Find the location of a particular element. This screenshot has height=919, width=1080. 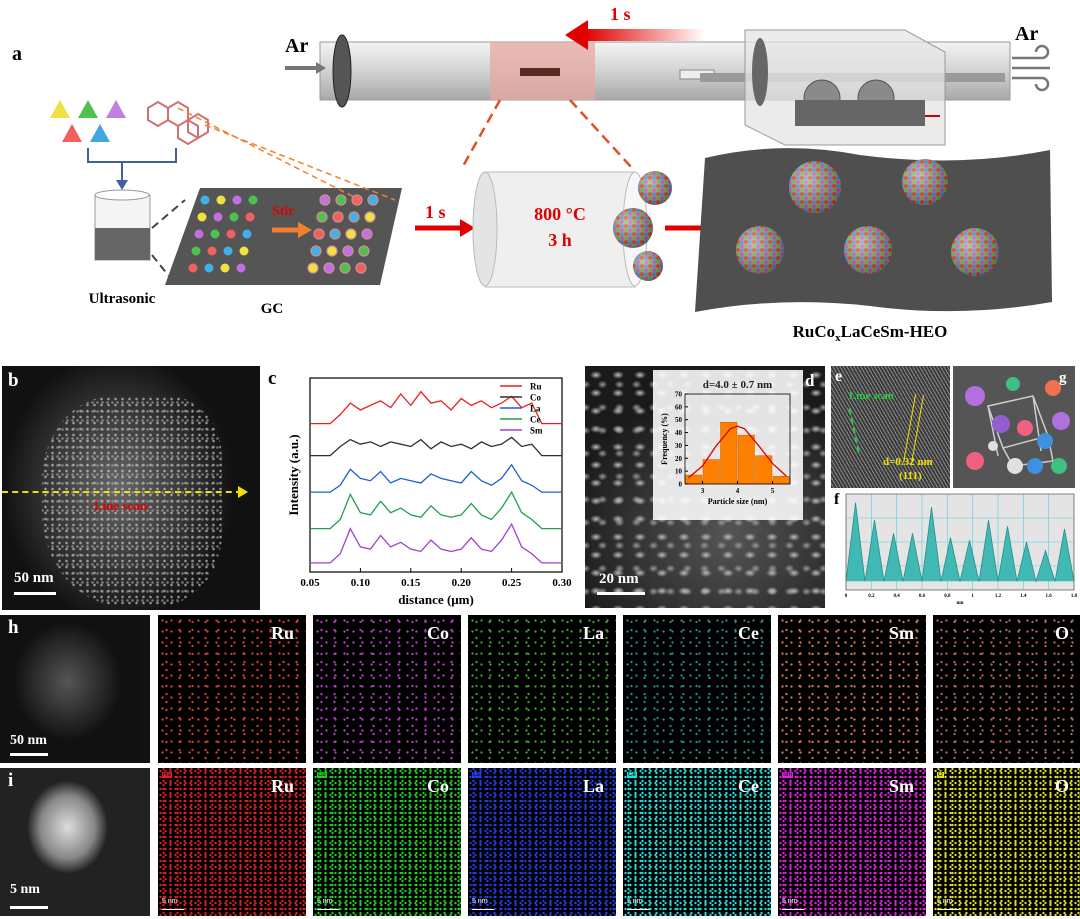

scan-line is located at coordinates (122, 492).